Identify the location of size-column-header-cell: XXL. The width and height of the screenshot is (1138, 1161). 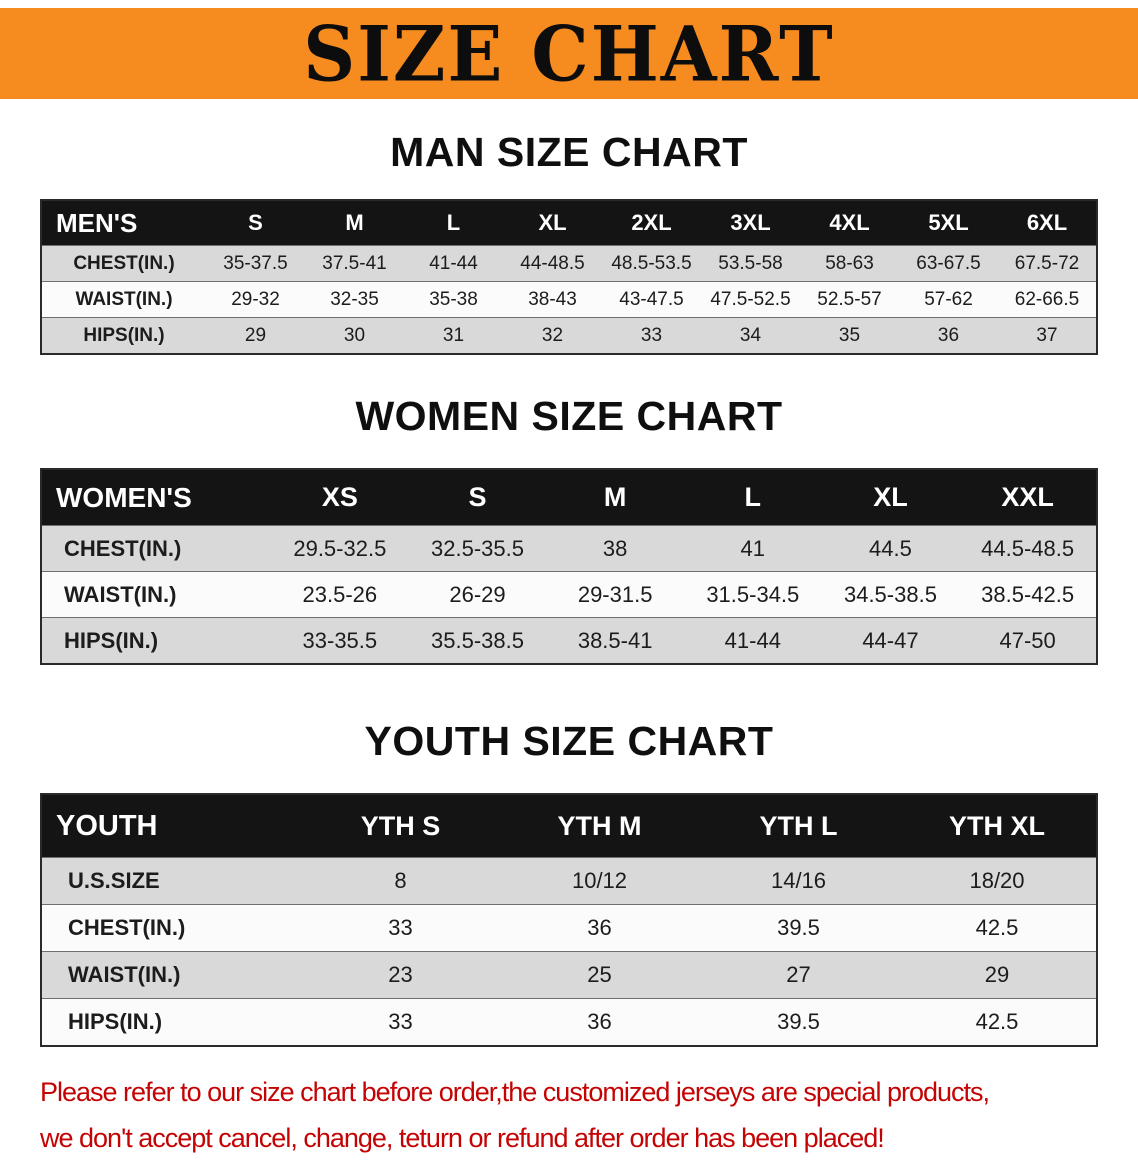
(1028, 497).